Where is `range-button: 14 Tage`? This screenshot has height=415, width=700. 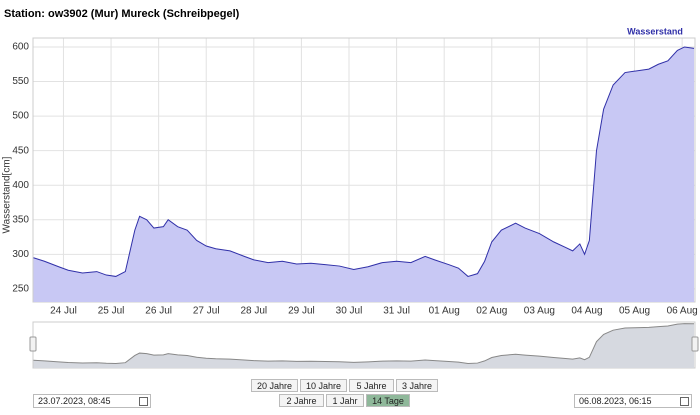 range-button: 14 Tage is located at coordinates (388, 400).